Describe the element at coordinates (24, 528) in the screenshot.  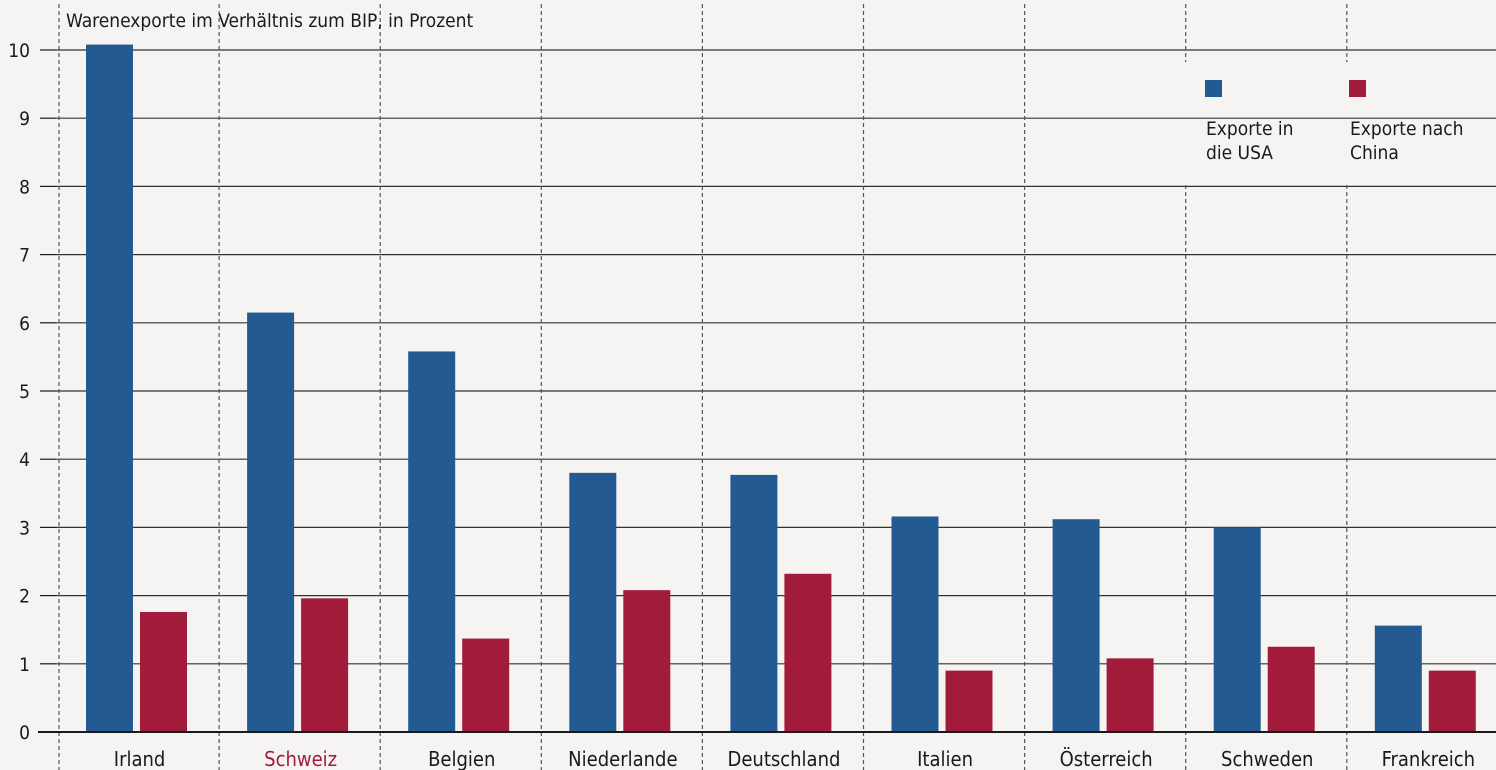
I see `y-tick-label: 3` at that location.